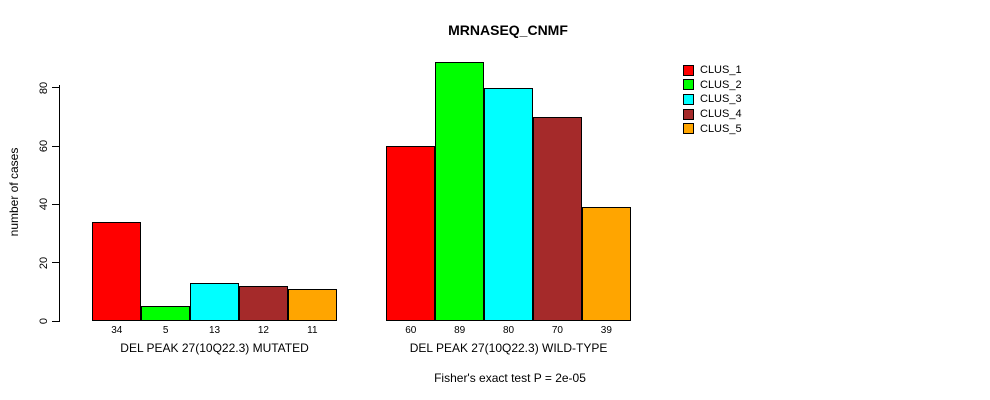 The image size is (990, 400). What do you see at coordinates (411, 330) in the screenshot?
I see `bar-value-label: 60` at bounding box center [411, 330].